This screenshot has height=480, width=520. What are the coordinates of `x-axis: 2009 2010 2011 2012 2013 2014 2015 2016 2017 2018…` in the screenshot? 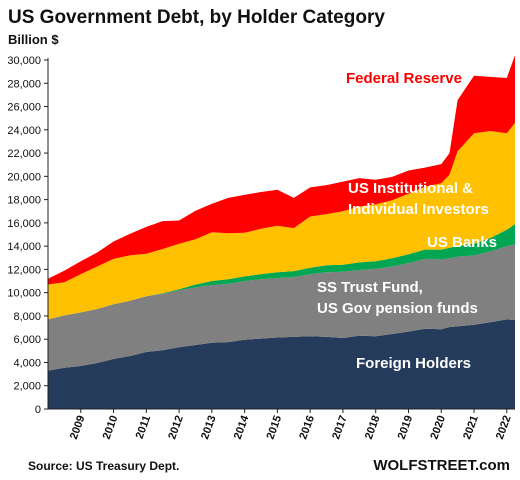 It's located at (281, 424).